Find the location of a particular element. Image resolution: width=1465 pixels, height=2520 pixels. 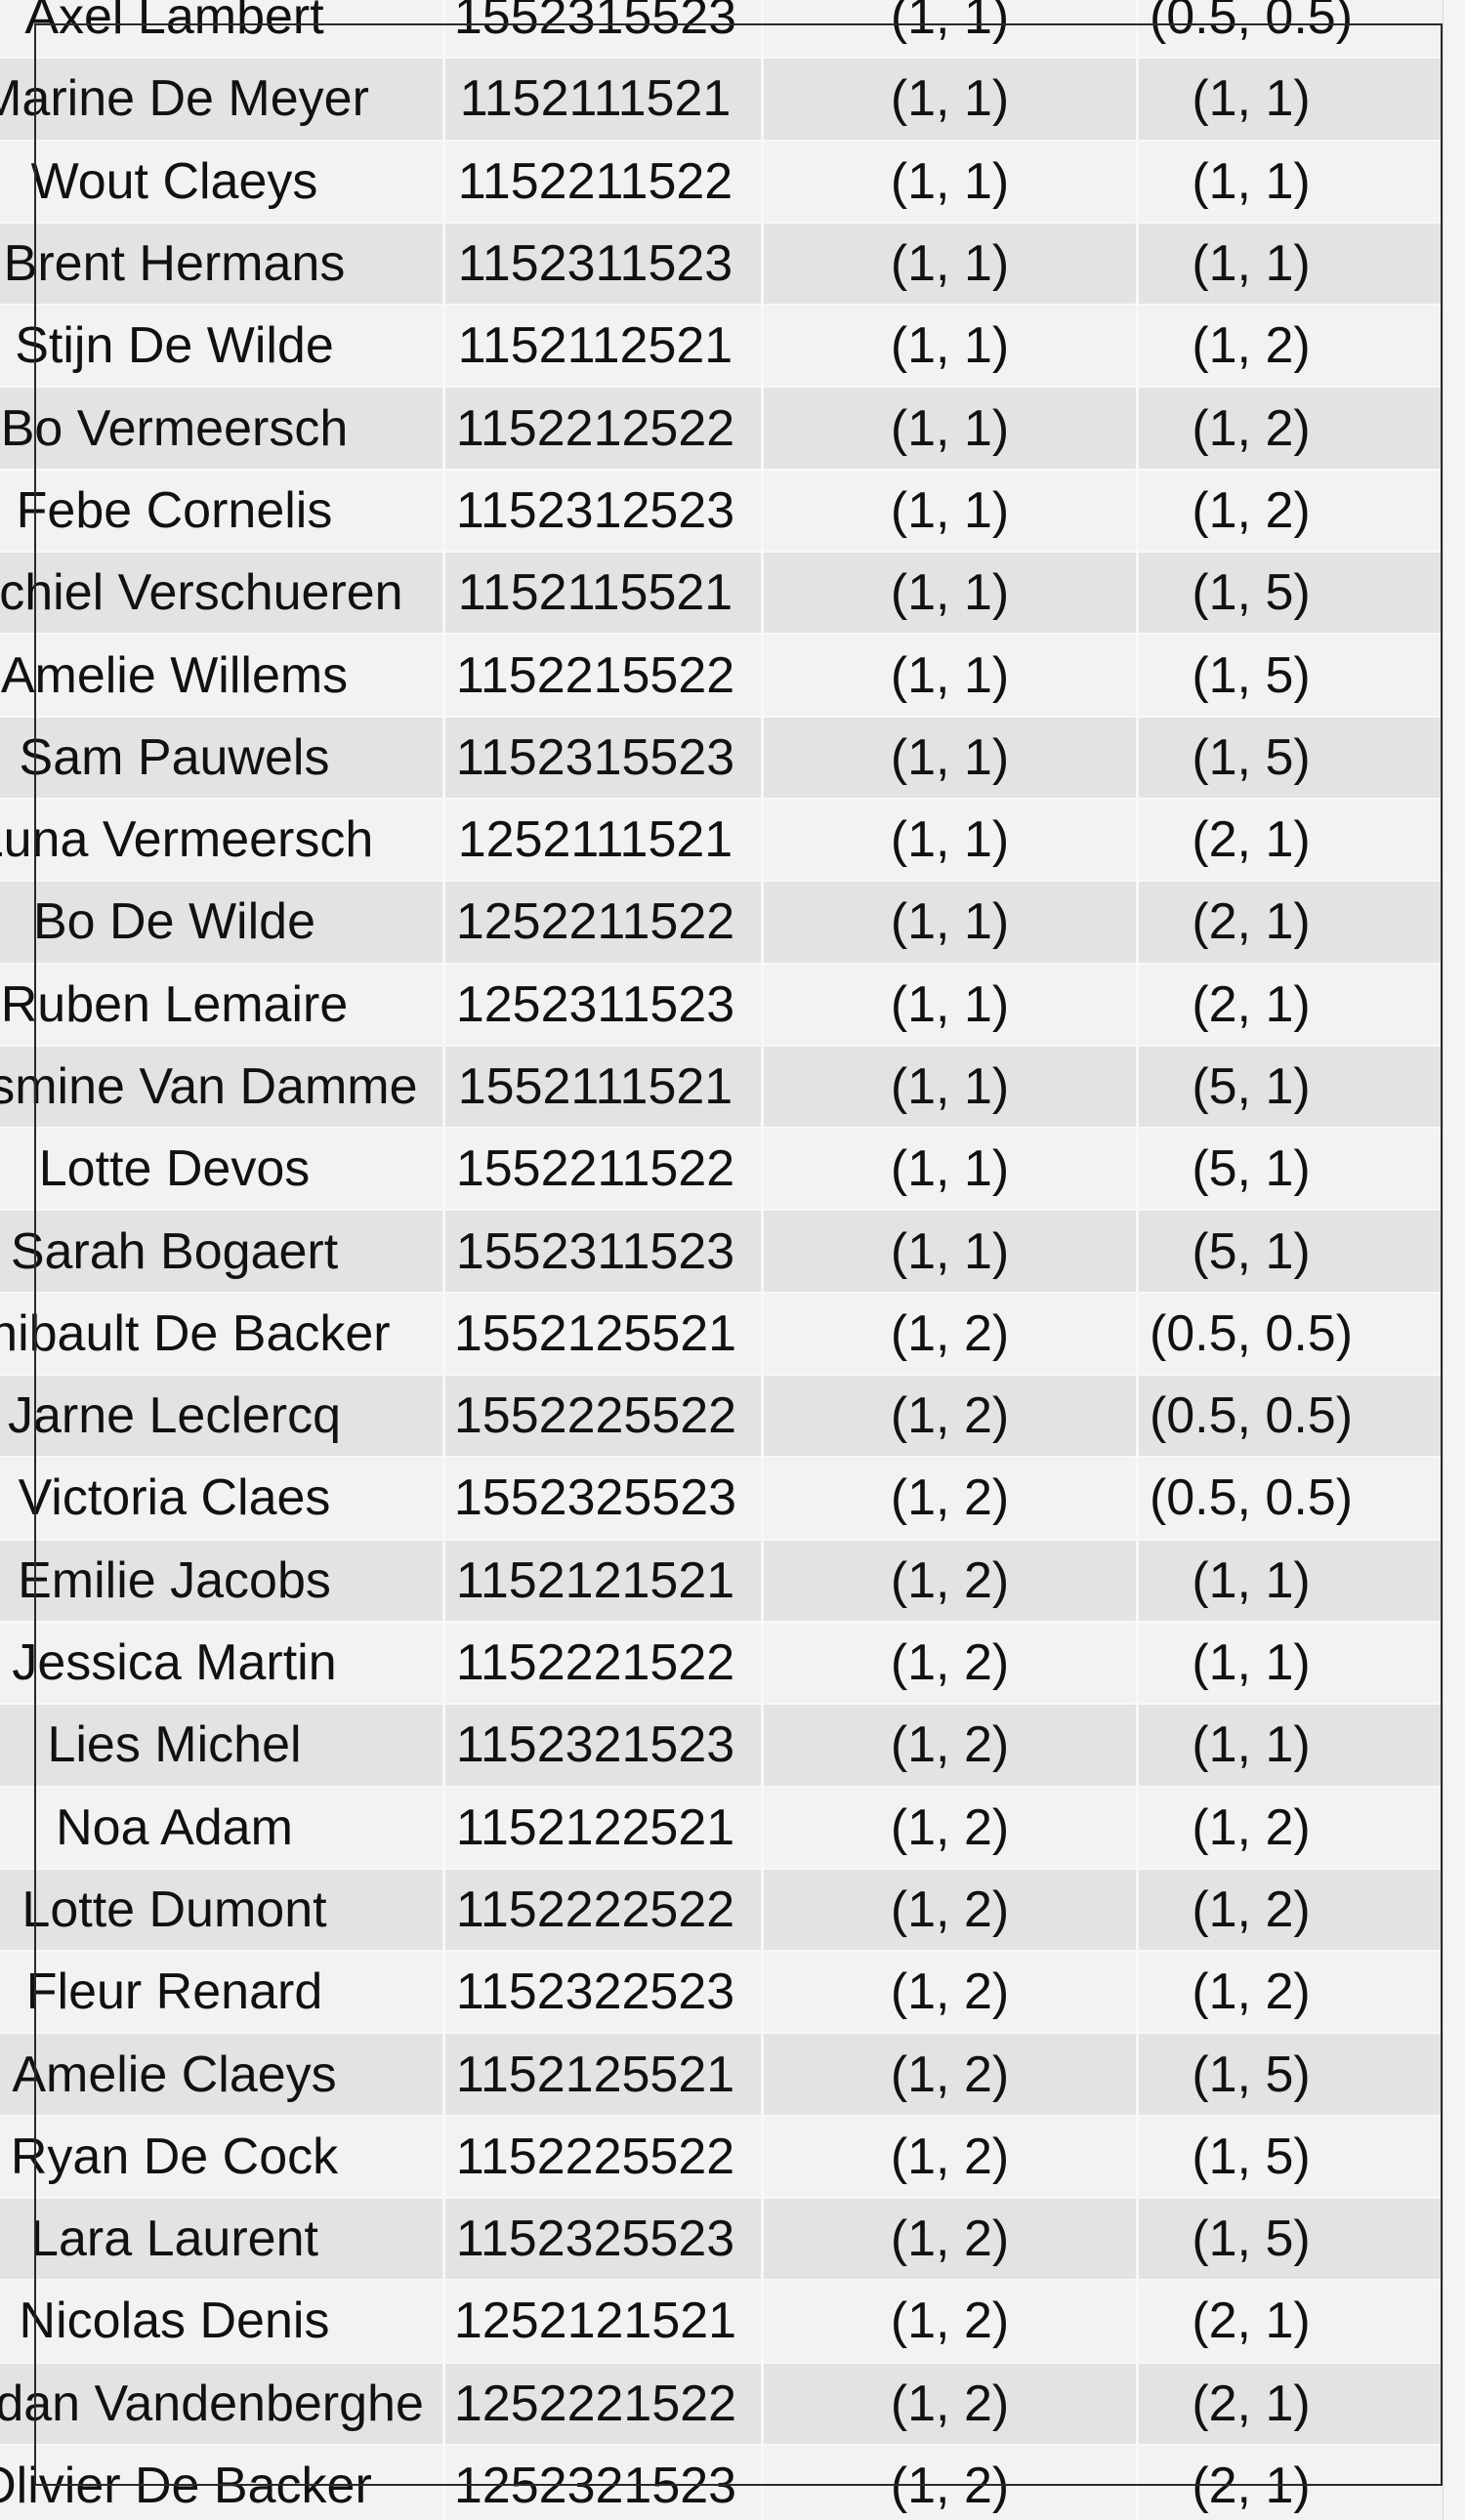

table-row: Yasmine Van Damme 1552111521 (1, 1) (5, 1) is located at coordinates (732, 1088).